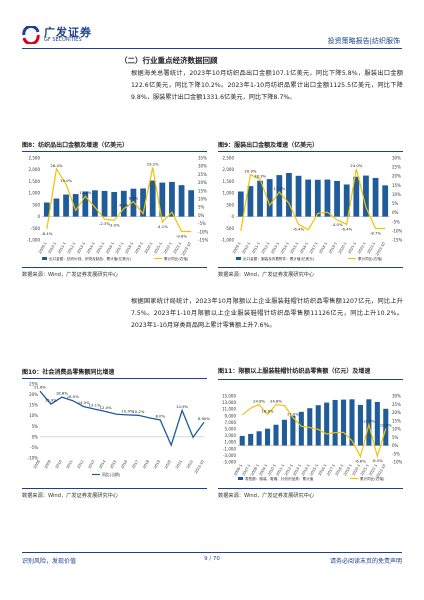  What do you see at coordinates (231, 415) in the screenshot?
I see `y-left-tick-label: 9,000` at bounding box center [231, 415].